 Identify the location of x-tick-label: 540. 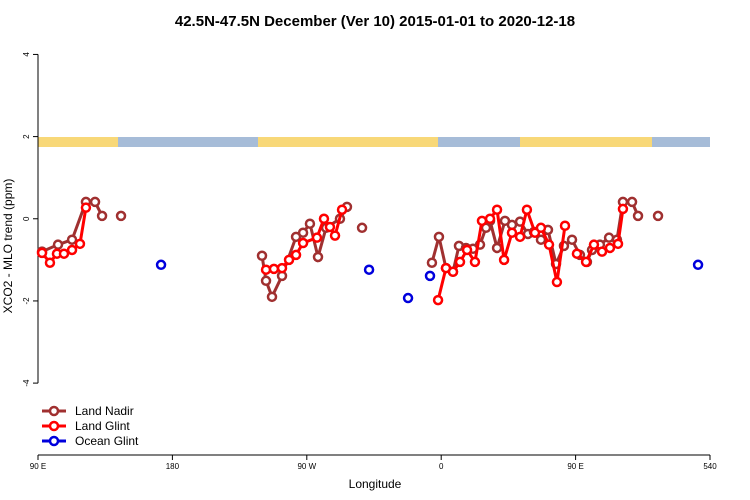
(710, 466).